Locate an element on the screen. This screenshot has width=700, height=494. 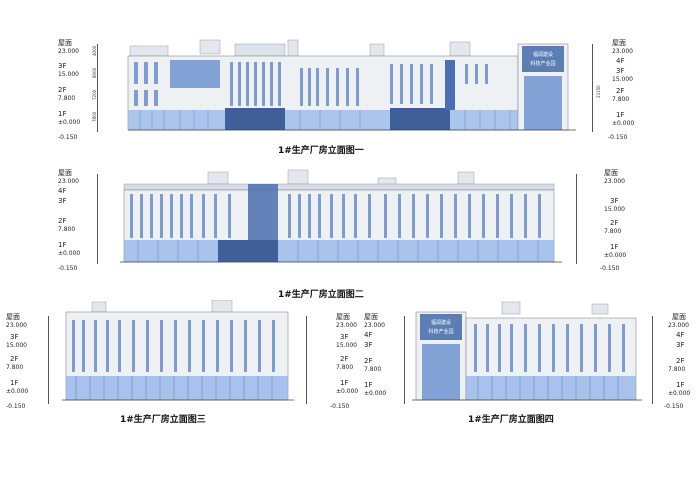
elevation-1-sign-line-1: 福润建设 is located at coordinates (543, 54).